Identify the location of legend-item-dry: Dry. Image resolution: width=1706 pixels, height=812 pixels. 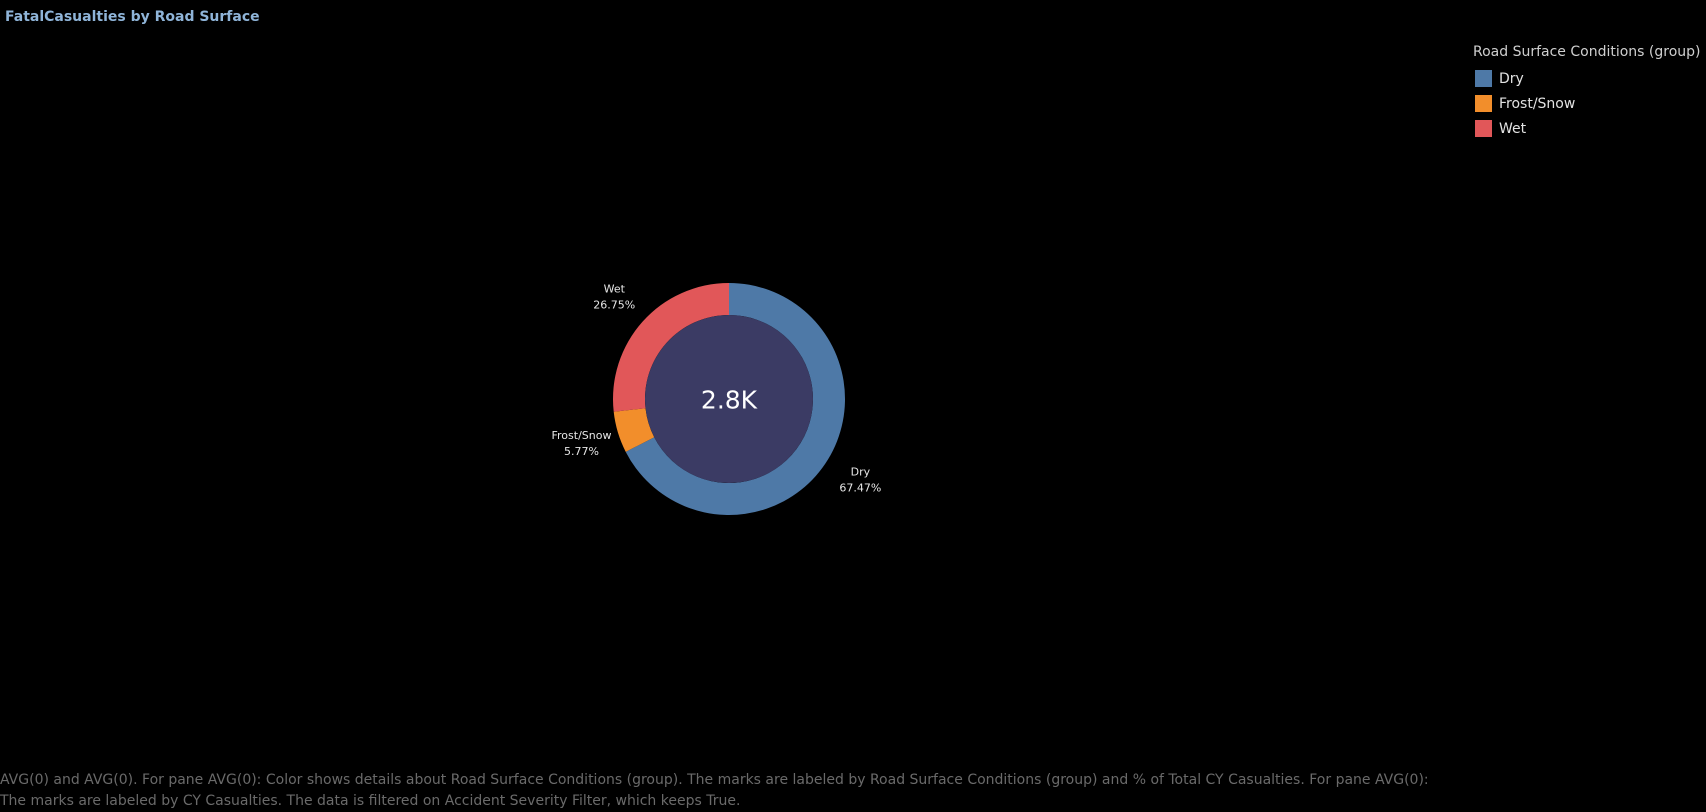
(1587, 78).